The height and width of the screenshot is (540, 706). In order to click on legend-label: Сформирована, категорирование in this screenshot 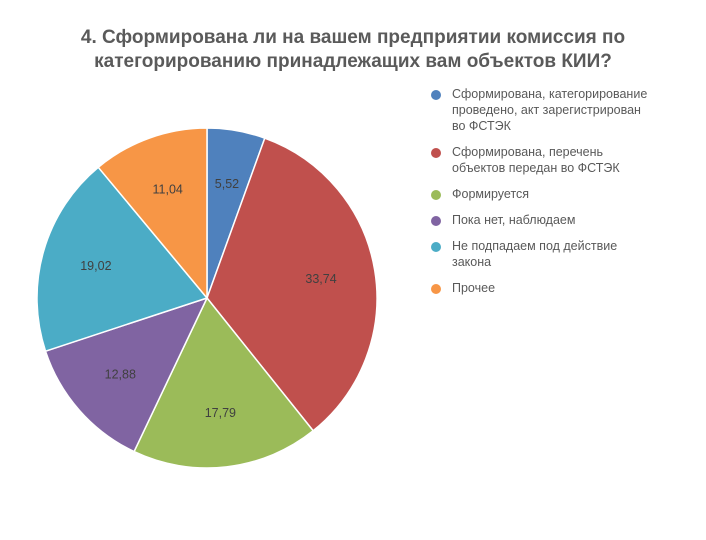, I will do `click(550, 94)`.